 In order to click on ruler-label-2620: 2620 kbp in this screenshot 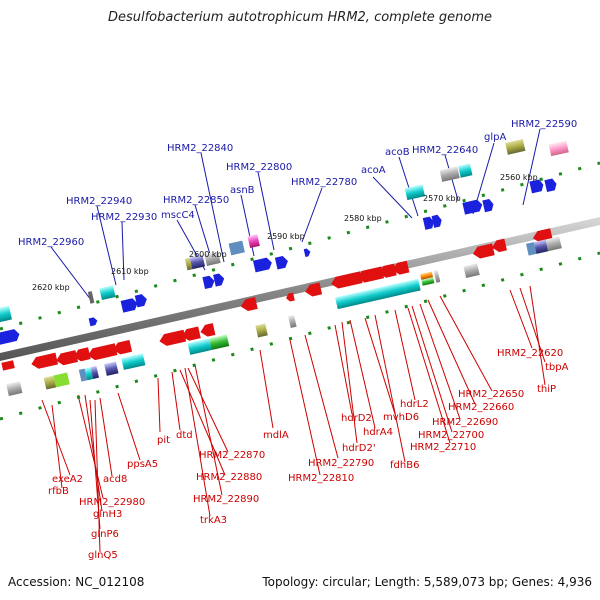, I will do `click(51, 287)`.